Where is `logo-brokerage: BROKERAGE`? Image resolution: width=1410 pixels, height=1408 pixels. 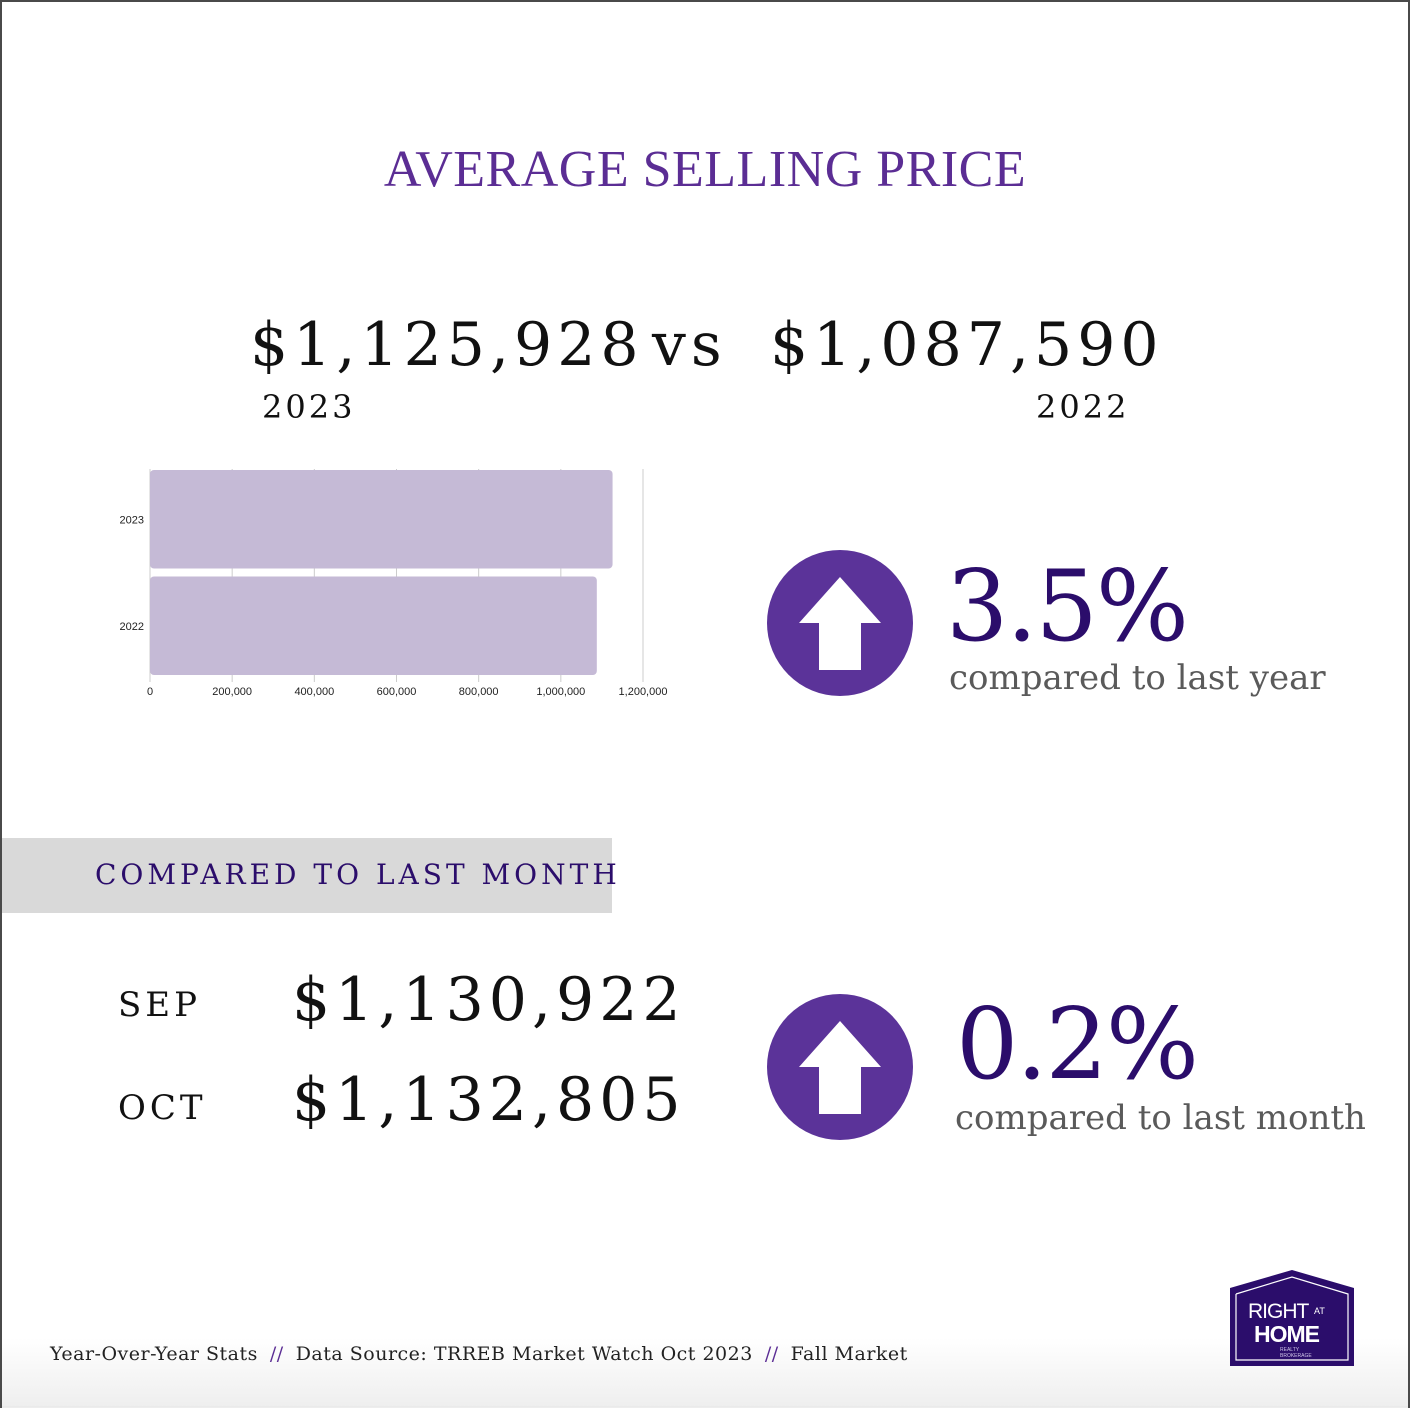
logo-brokerage: BROKERAGE is located at coordinates (1296, 1356).